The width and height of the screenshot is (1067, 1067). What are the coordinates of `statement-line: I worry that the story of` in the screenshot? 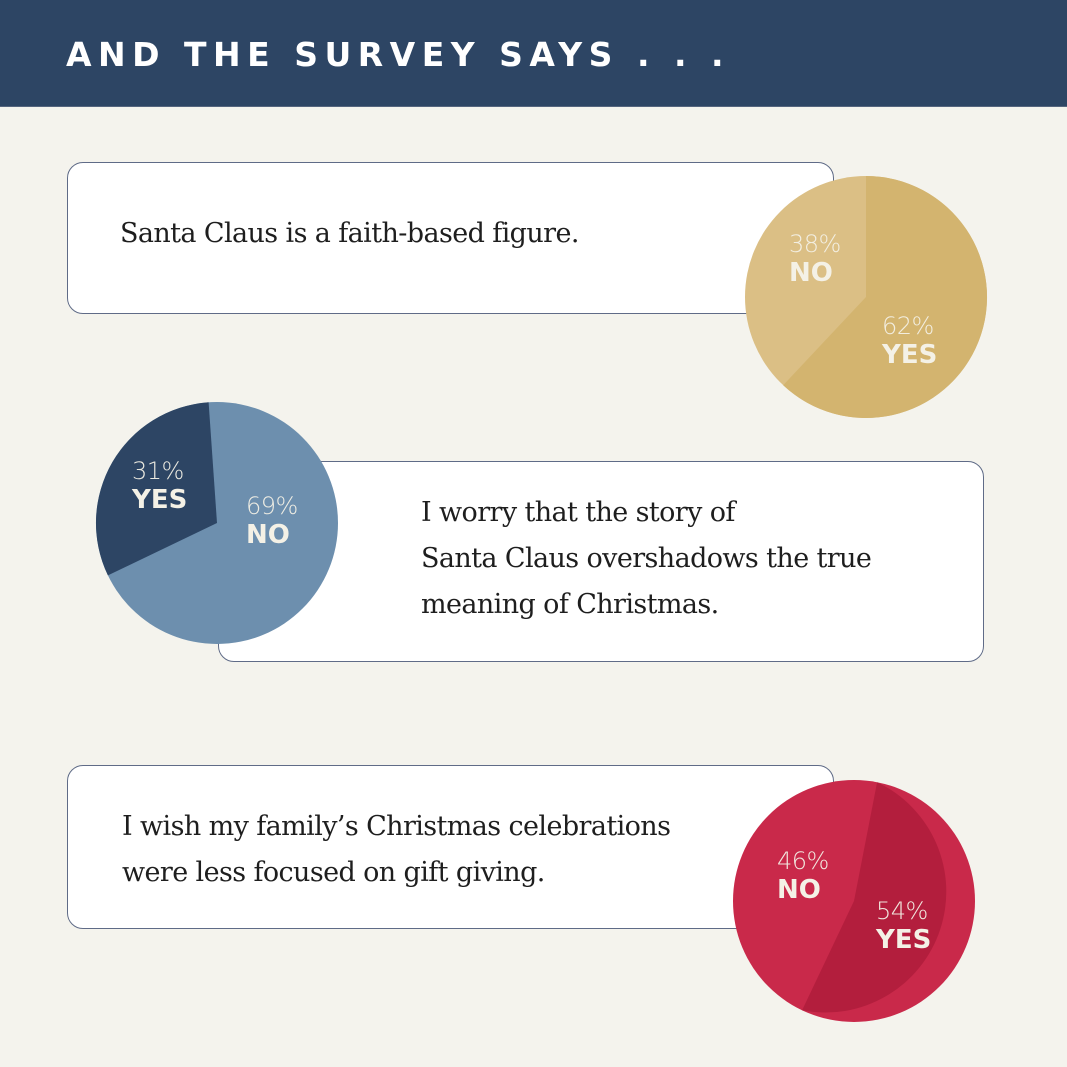 It's located at (578, 512).